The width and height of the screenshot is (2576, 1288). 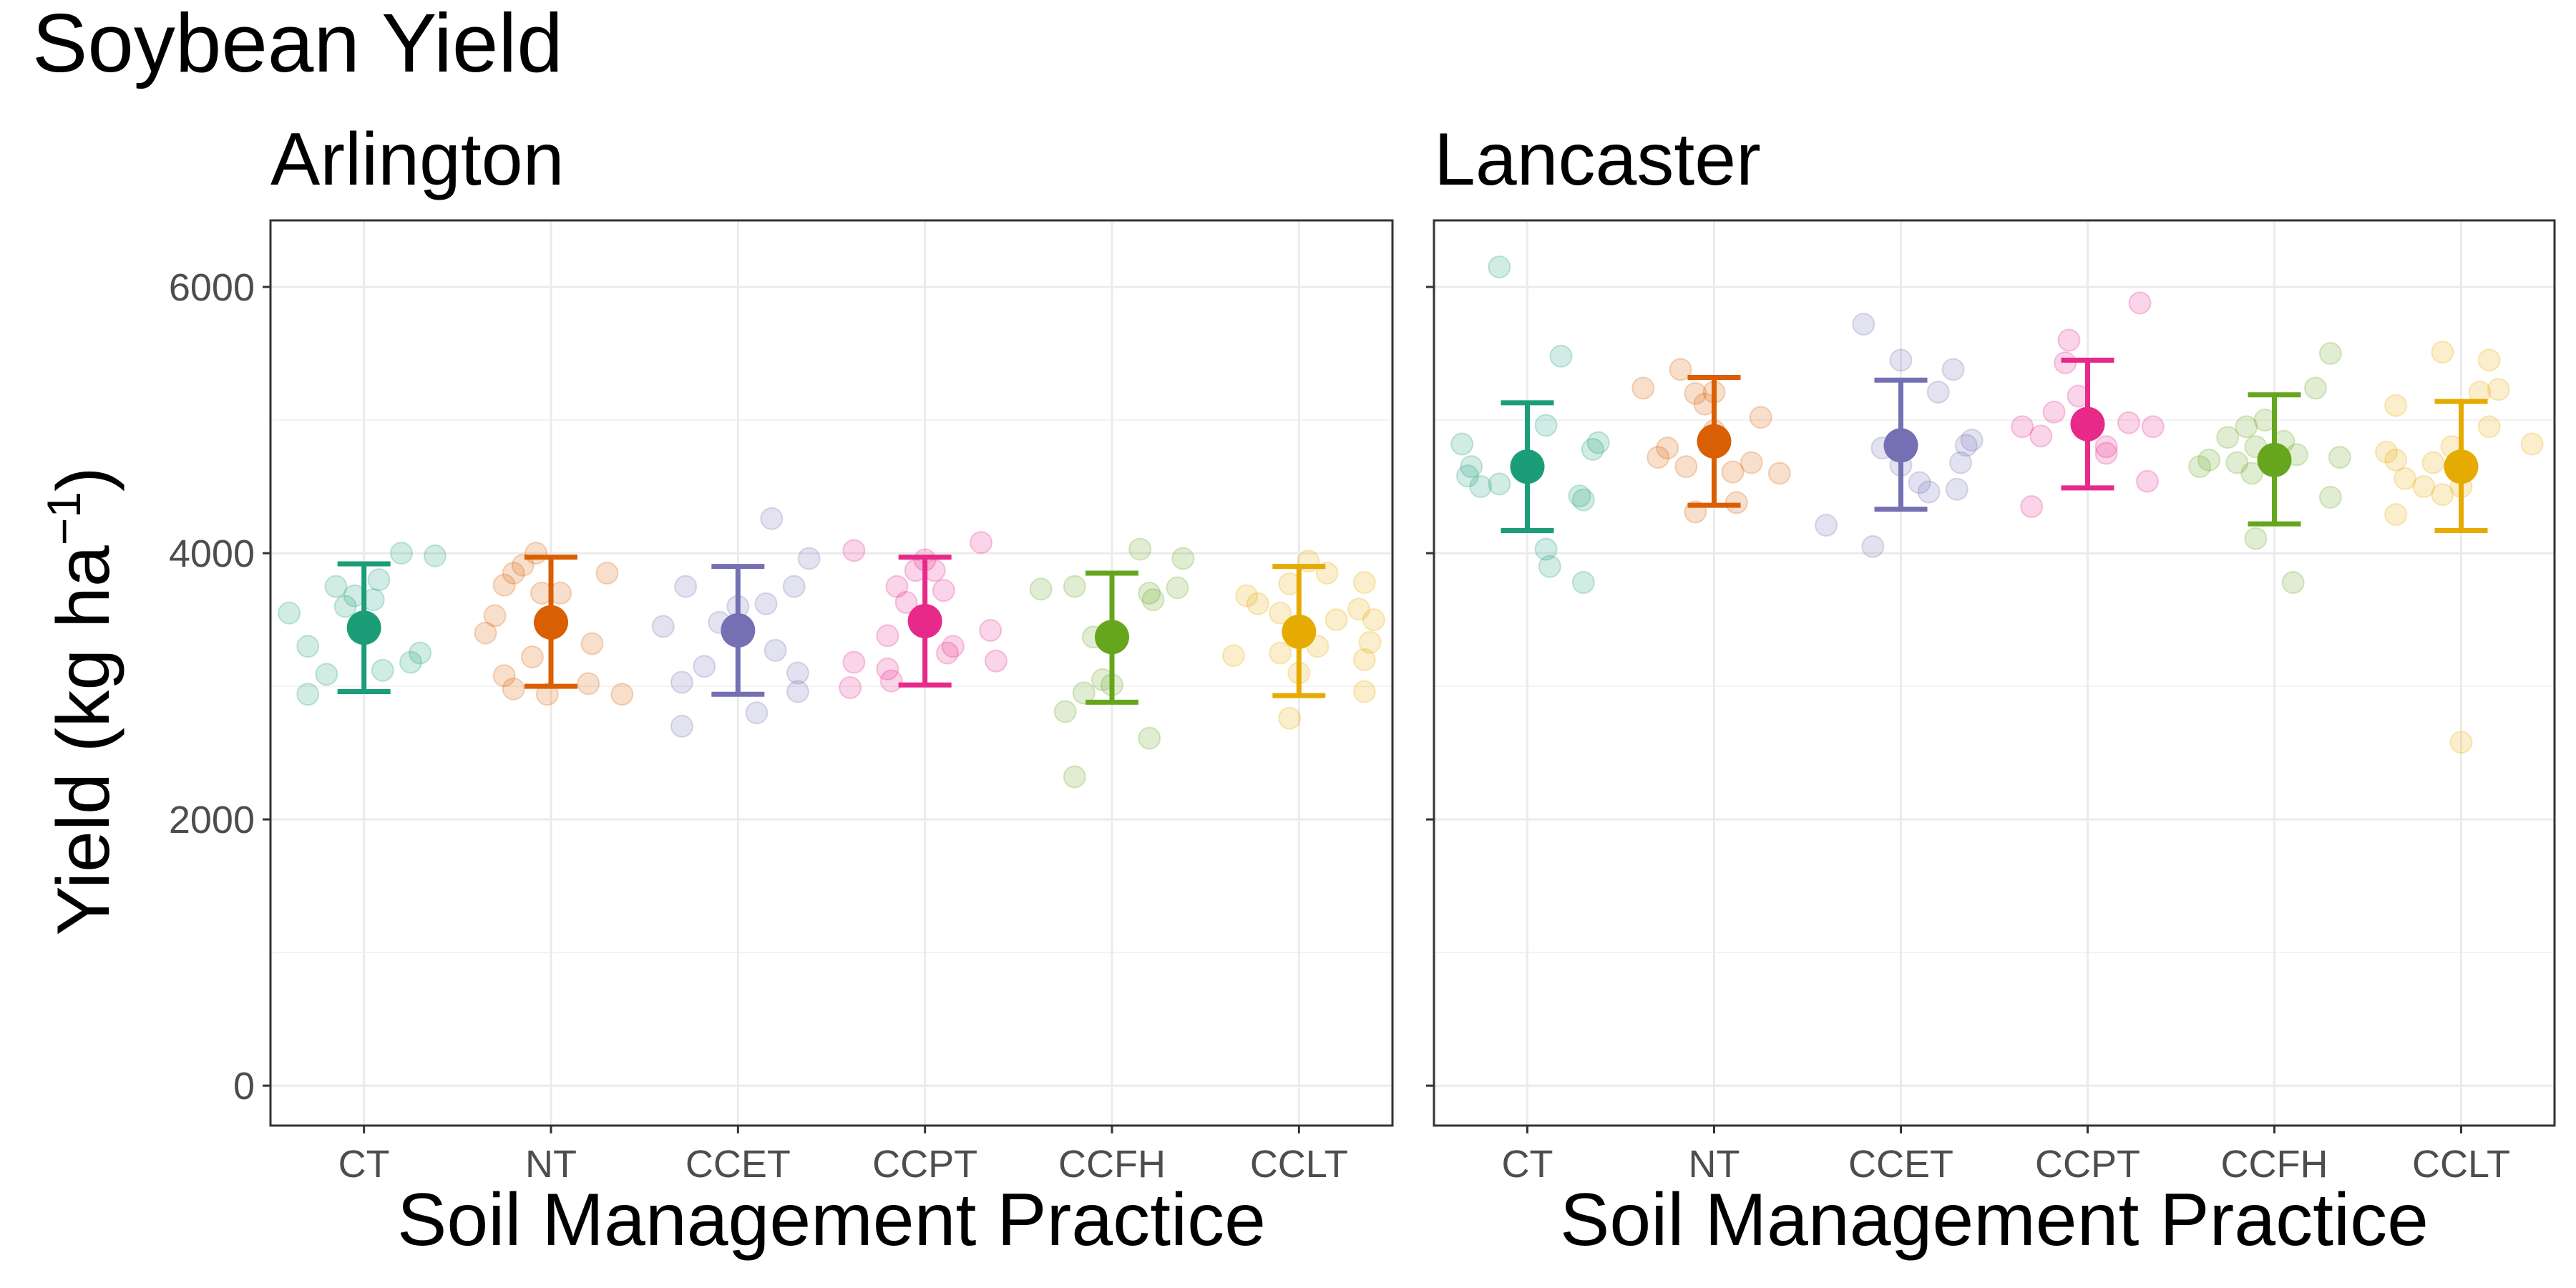 What do you see at coordinates (212, 553) in the screenshot?
I see `y-tick-label: 4000` at bounding box center [212, 553].